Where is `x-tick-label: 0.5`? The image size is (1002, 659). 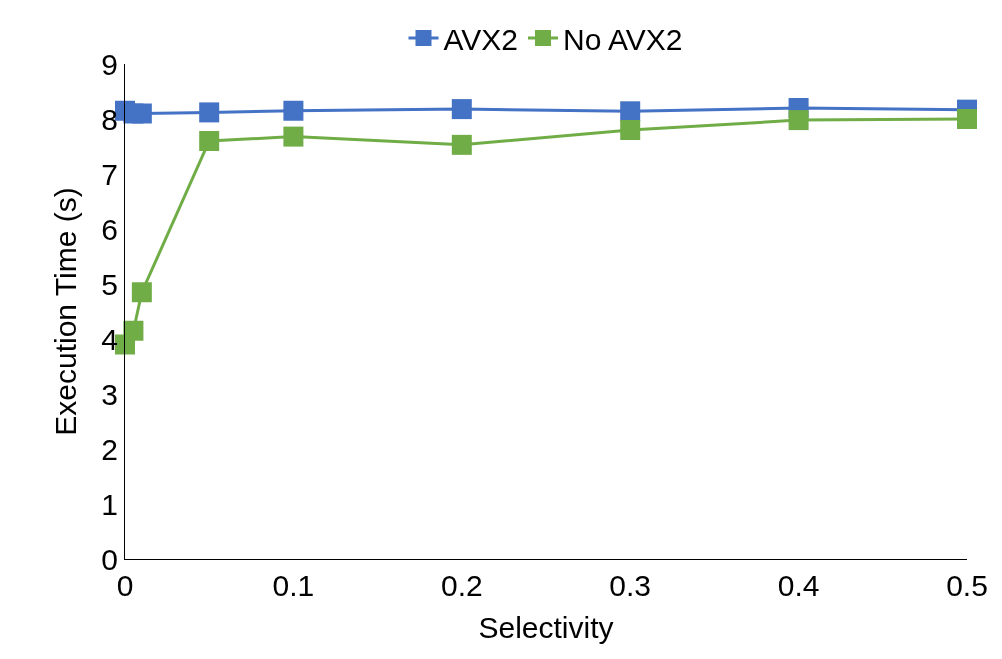
x-tick-label: 0.5 is located at coordinates (967, 585).